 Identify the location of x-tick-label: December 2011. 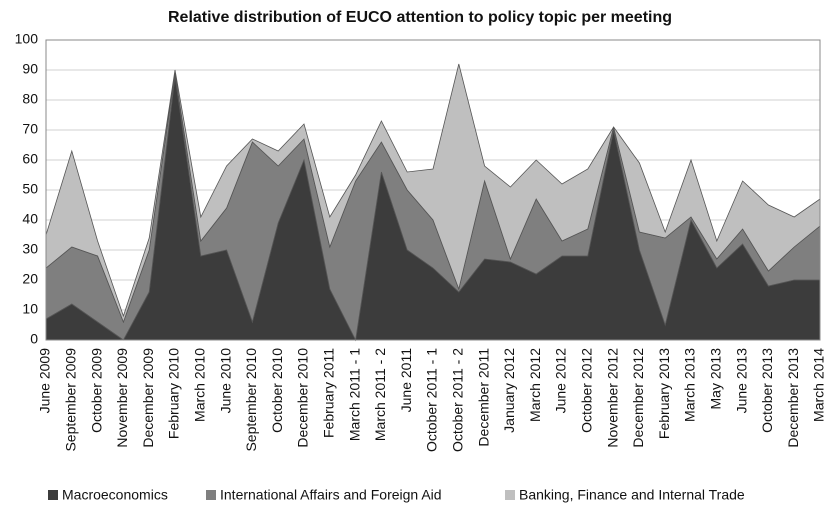
(483, 397).